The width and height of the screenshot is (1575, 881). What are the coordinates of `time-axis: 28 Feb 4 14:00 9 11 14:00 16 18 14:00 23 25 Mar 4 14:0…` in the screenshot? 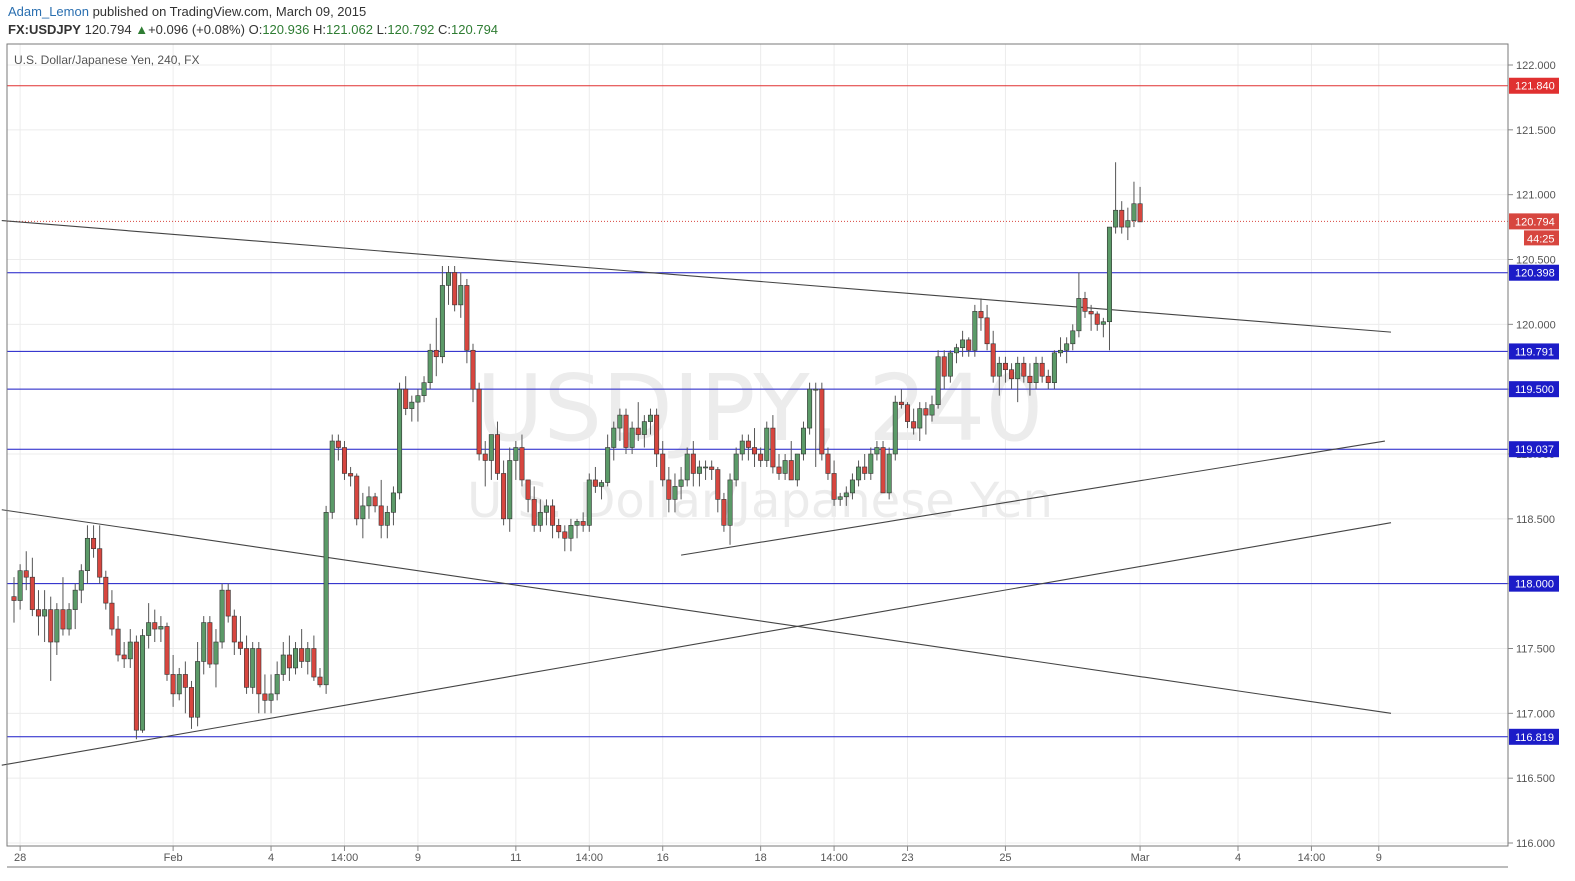 It's located at (698, 855).